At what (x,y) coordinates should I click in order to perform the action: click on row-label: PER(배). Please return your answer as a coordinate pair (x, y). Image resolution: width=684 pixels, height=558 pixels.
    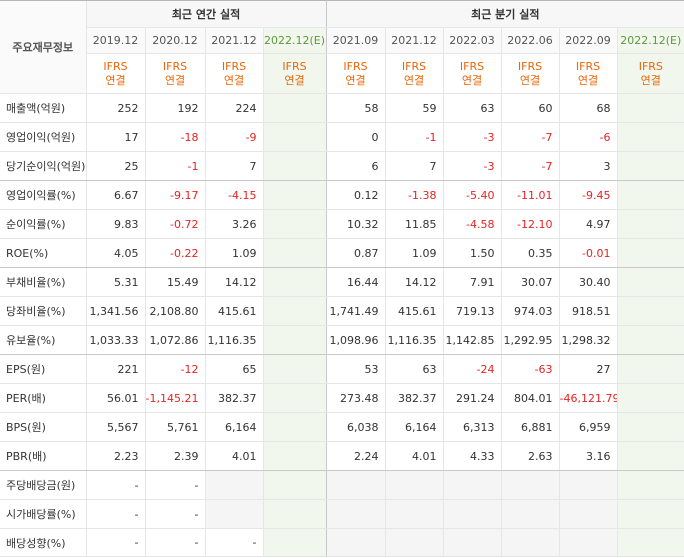
    Looking at the image, I should click on (43, 398).